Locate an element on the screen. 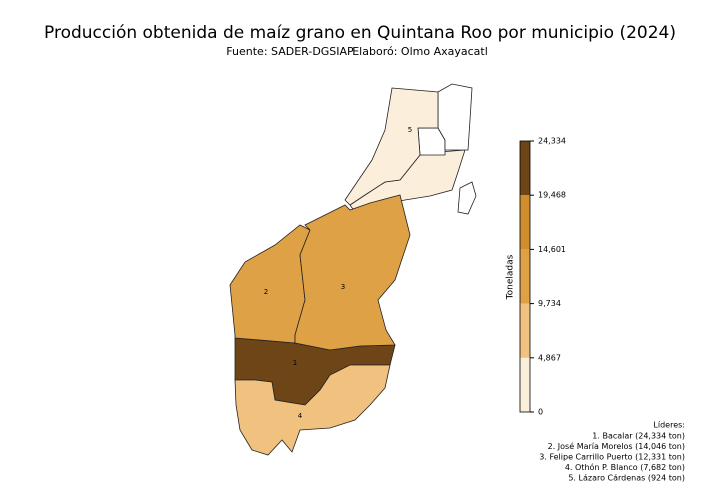  colorbar-label: Toneladas is located at coordinates (511, 277).